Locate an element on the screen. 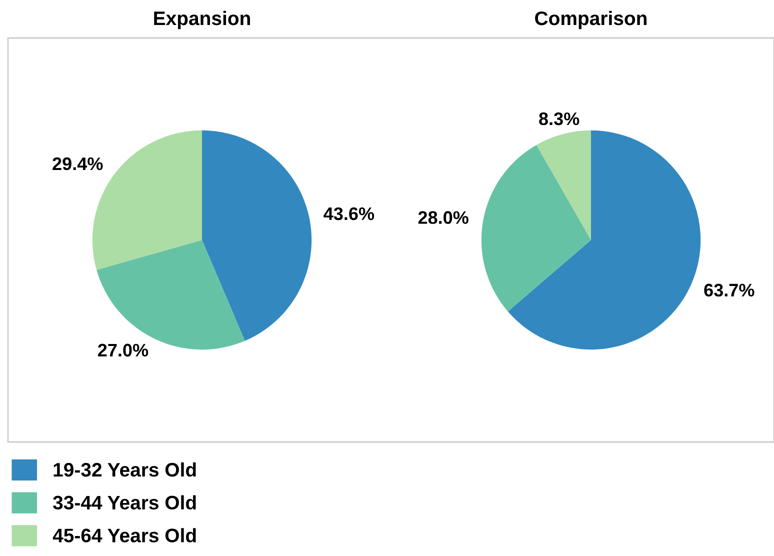 This screenshot has width=774, height=556. data-label: 63.7% is located at coordinates (729, 290).